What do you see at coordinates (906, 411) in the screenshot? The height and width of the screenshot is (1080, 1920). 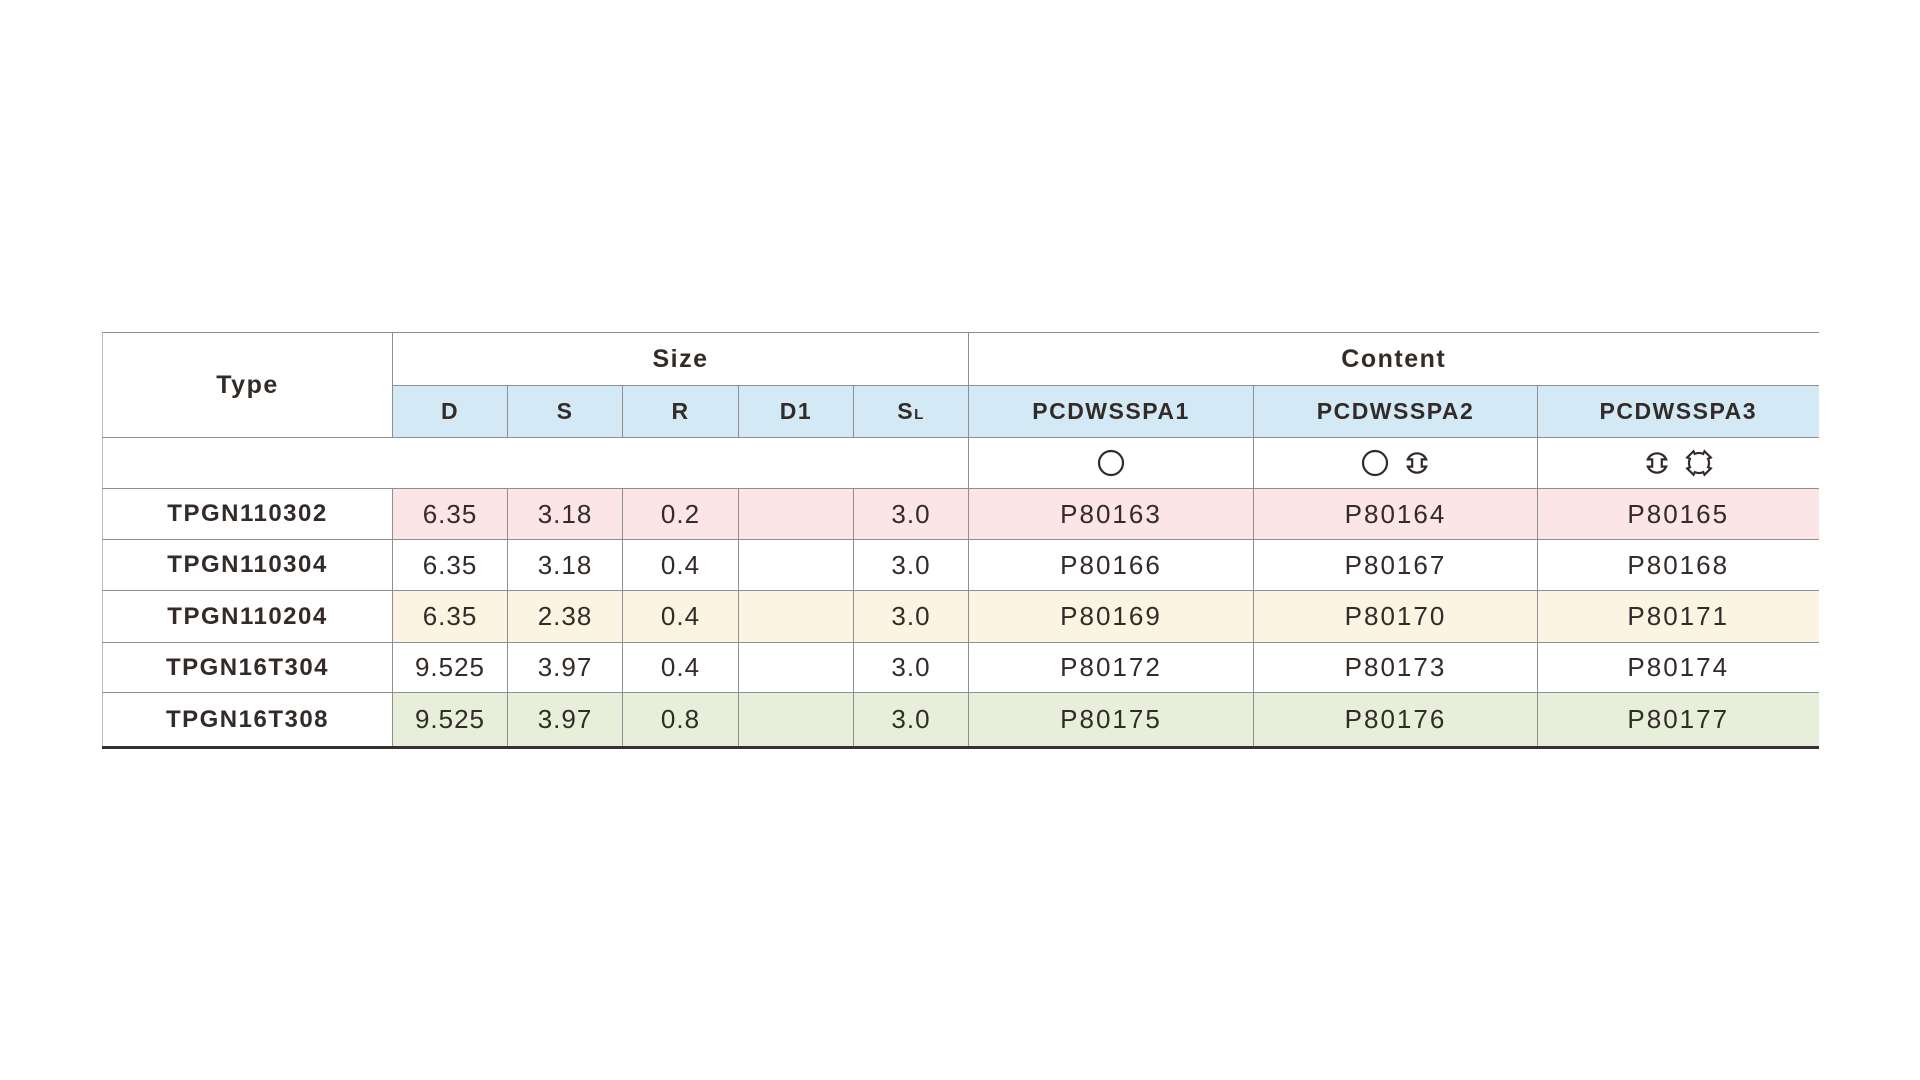 I see `sl-main-letter: S` at bounding box center [906, 411].